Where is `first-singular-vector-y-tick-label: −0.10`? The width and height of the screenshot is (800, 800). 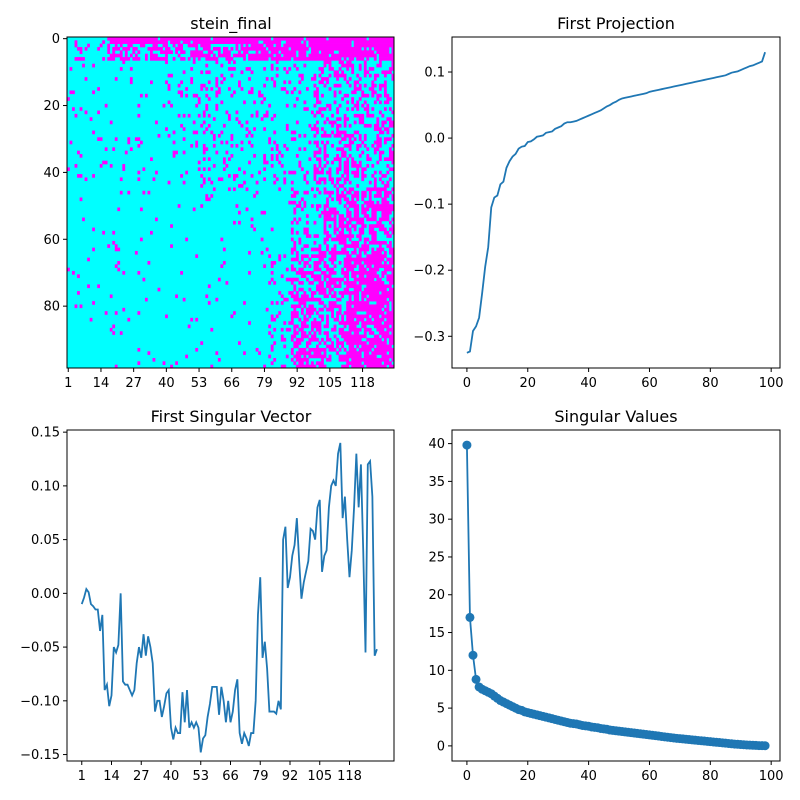
first-singular-vector-y-tick-label: −0.10 is located at coordinates (40, 701).